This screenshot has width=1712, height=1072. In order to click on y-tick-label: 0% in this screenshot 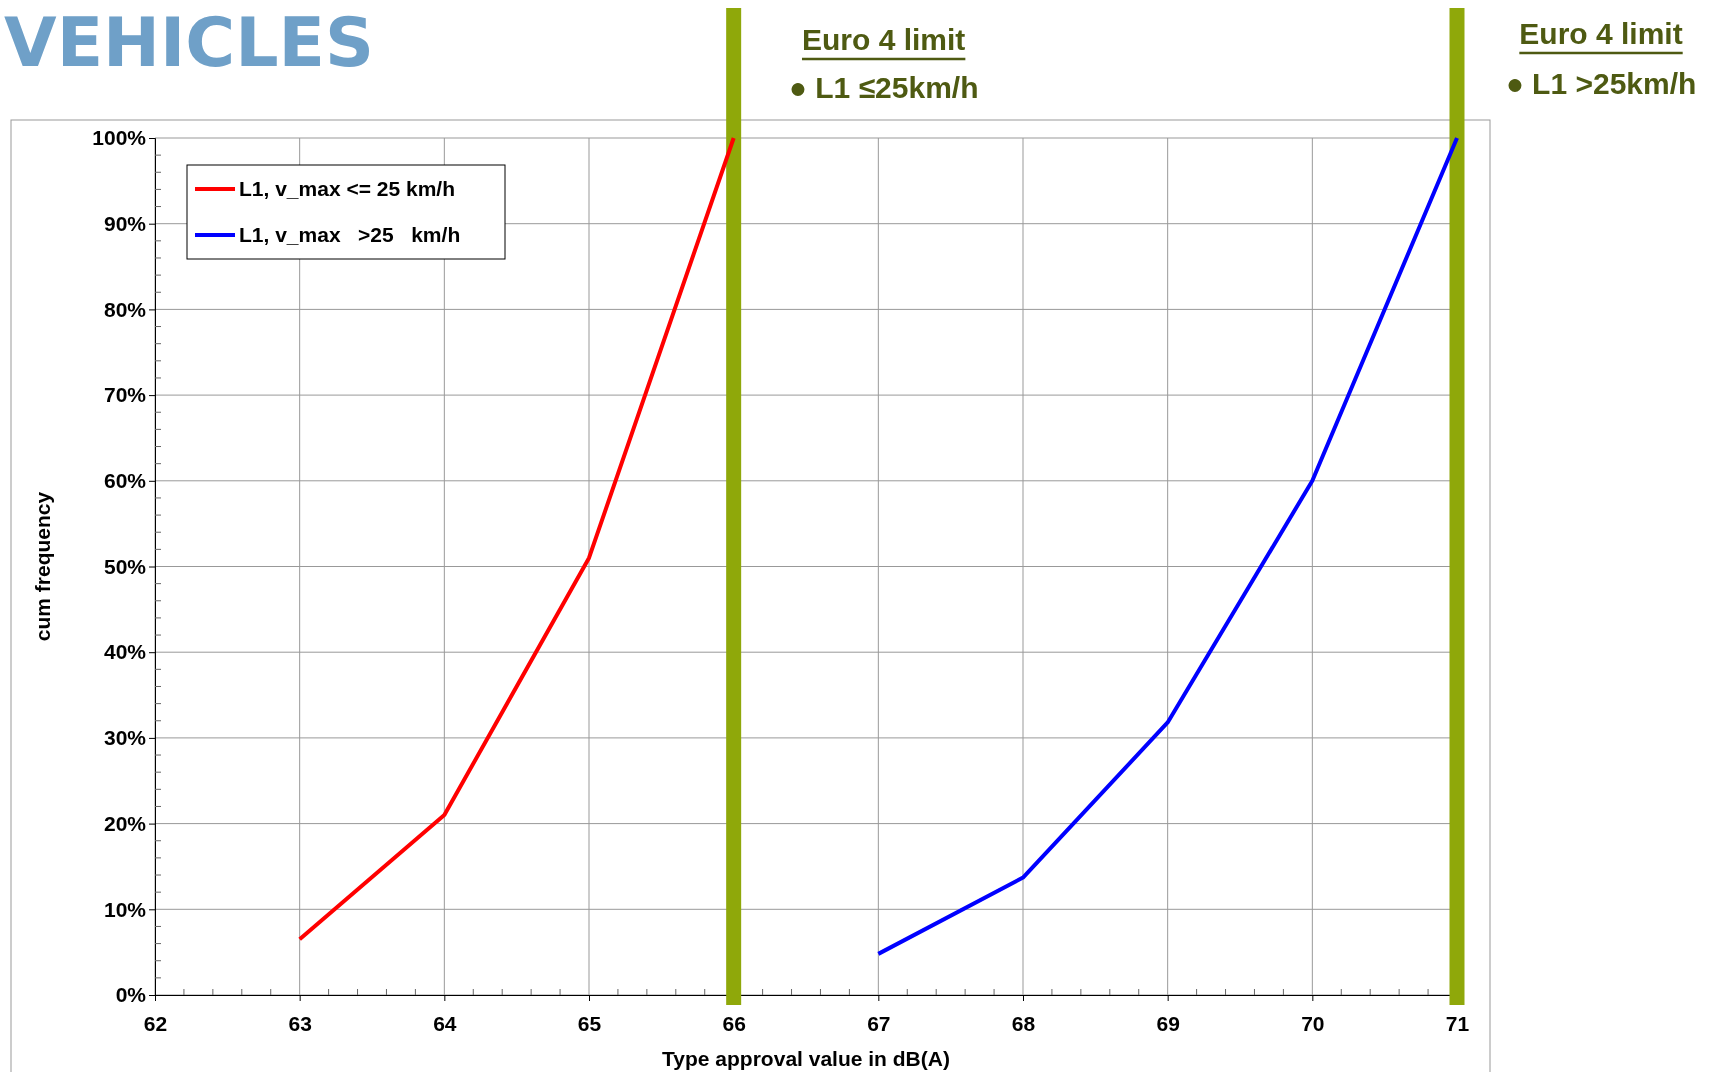, I will do `click(131, 995)`.